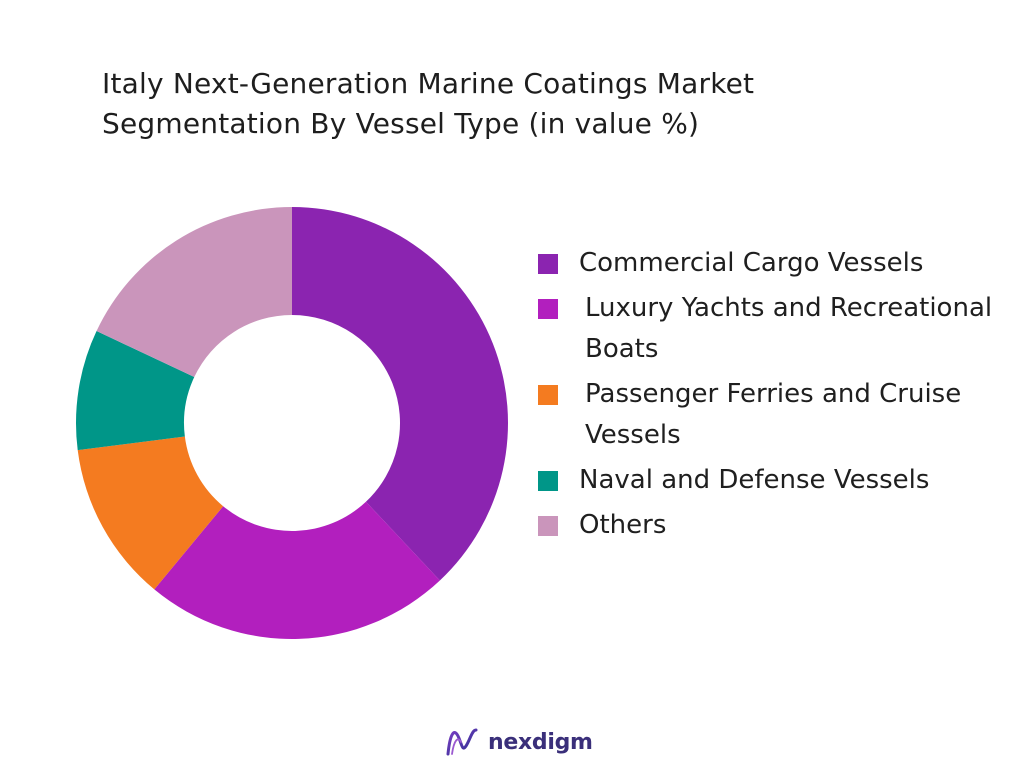 Image resolution: width=1024 pixels, height=768 pixels. Describe the element at coordinates (297, 570) in the screenshot. I see `donut-slice-luxury-yachts-and-recreational-boats` at that location.